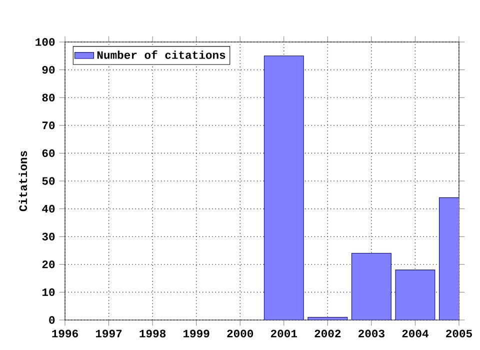  What do you see at coordinates (240, 334) in the screenshot?
I see `x-tick-label: 2000` at bounding box center [240, 334].